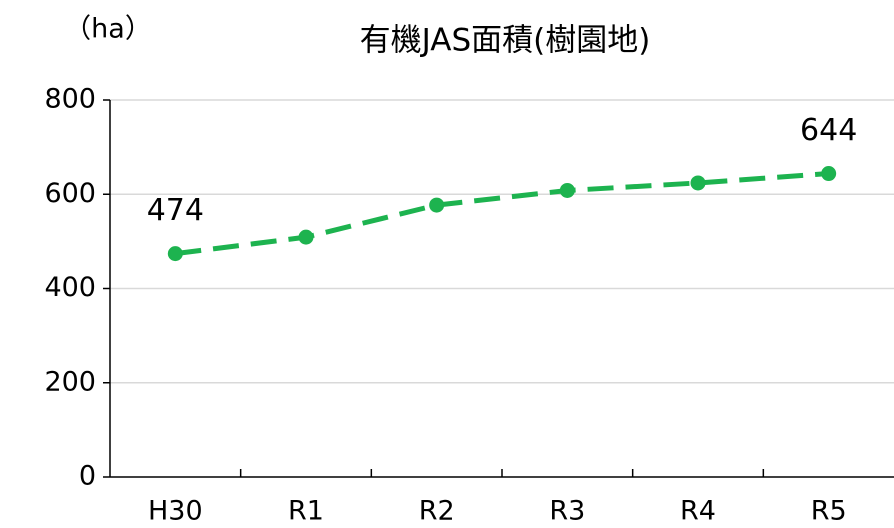  I want to click on data-label: 644, so click(828, 130).